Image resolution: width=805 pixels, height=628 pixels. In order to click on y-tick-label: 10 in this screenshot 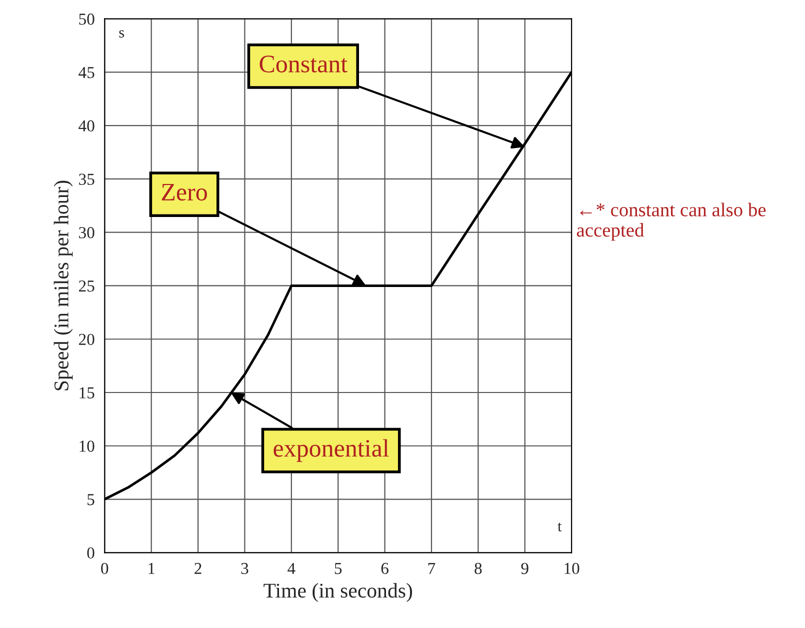, I will do `click(87, 446)`.